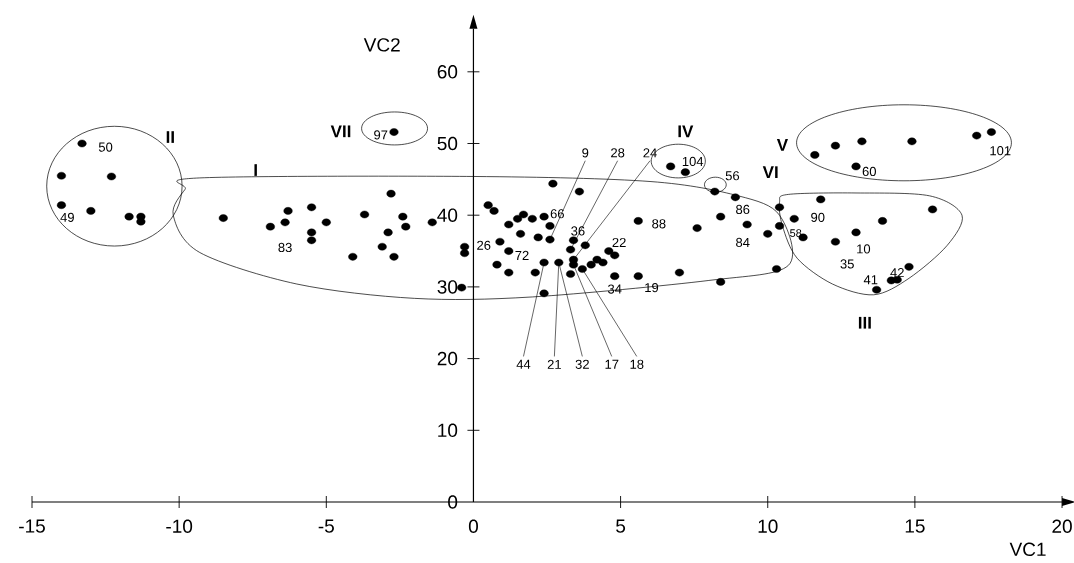 The image size is (1074, 563). Describe the element at coordinates (1027, 549) in the screenshot. I see `x-axis-title: VC1` at that location.